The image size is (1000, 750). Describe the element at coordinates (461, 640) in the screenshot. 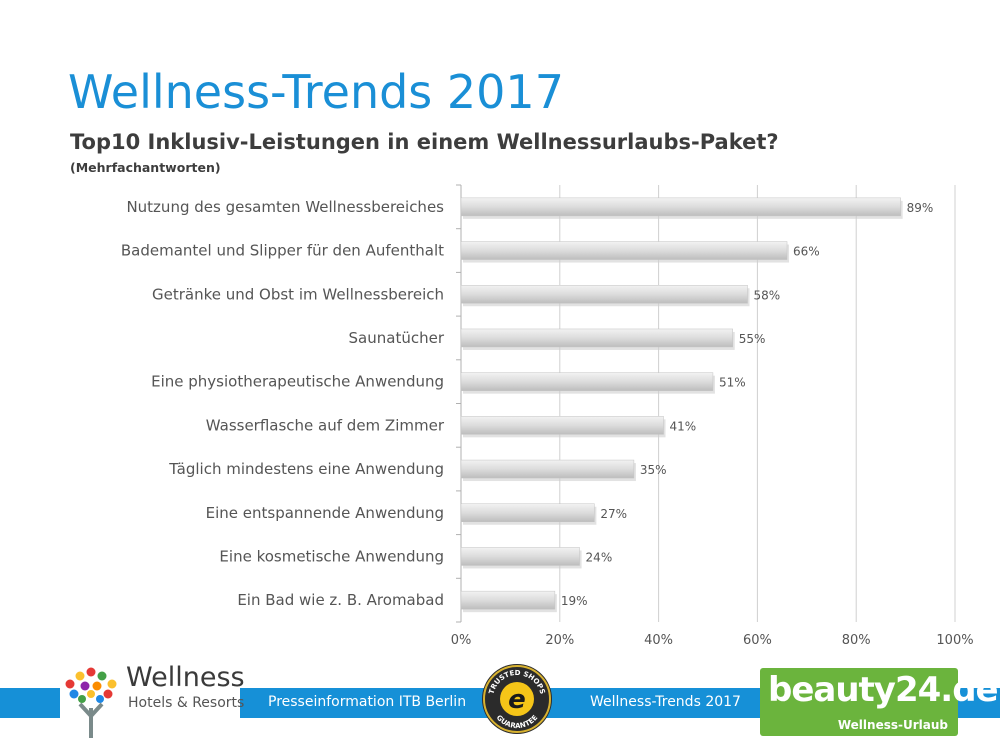

I see `x-tick-label: 0%` at that location.